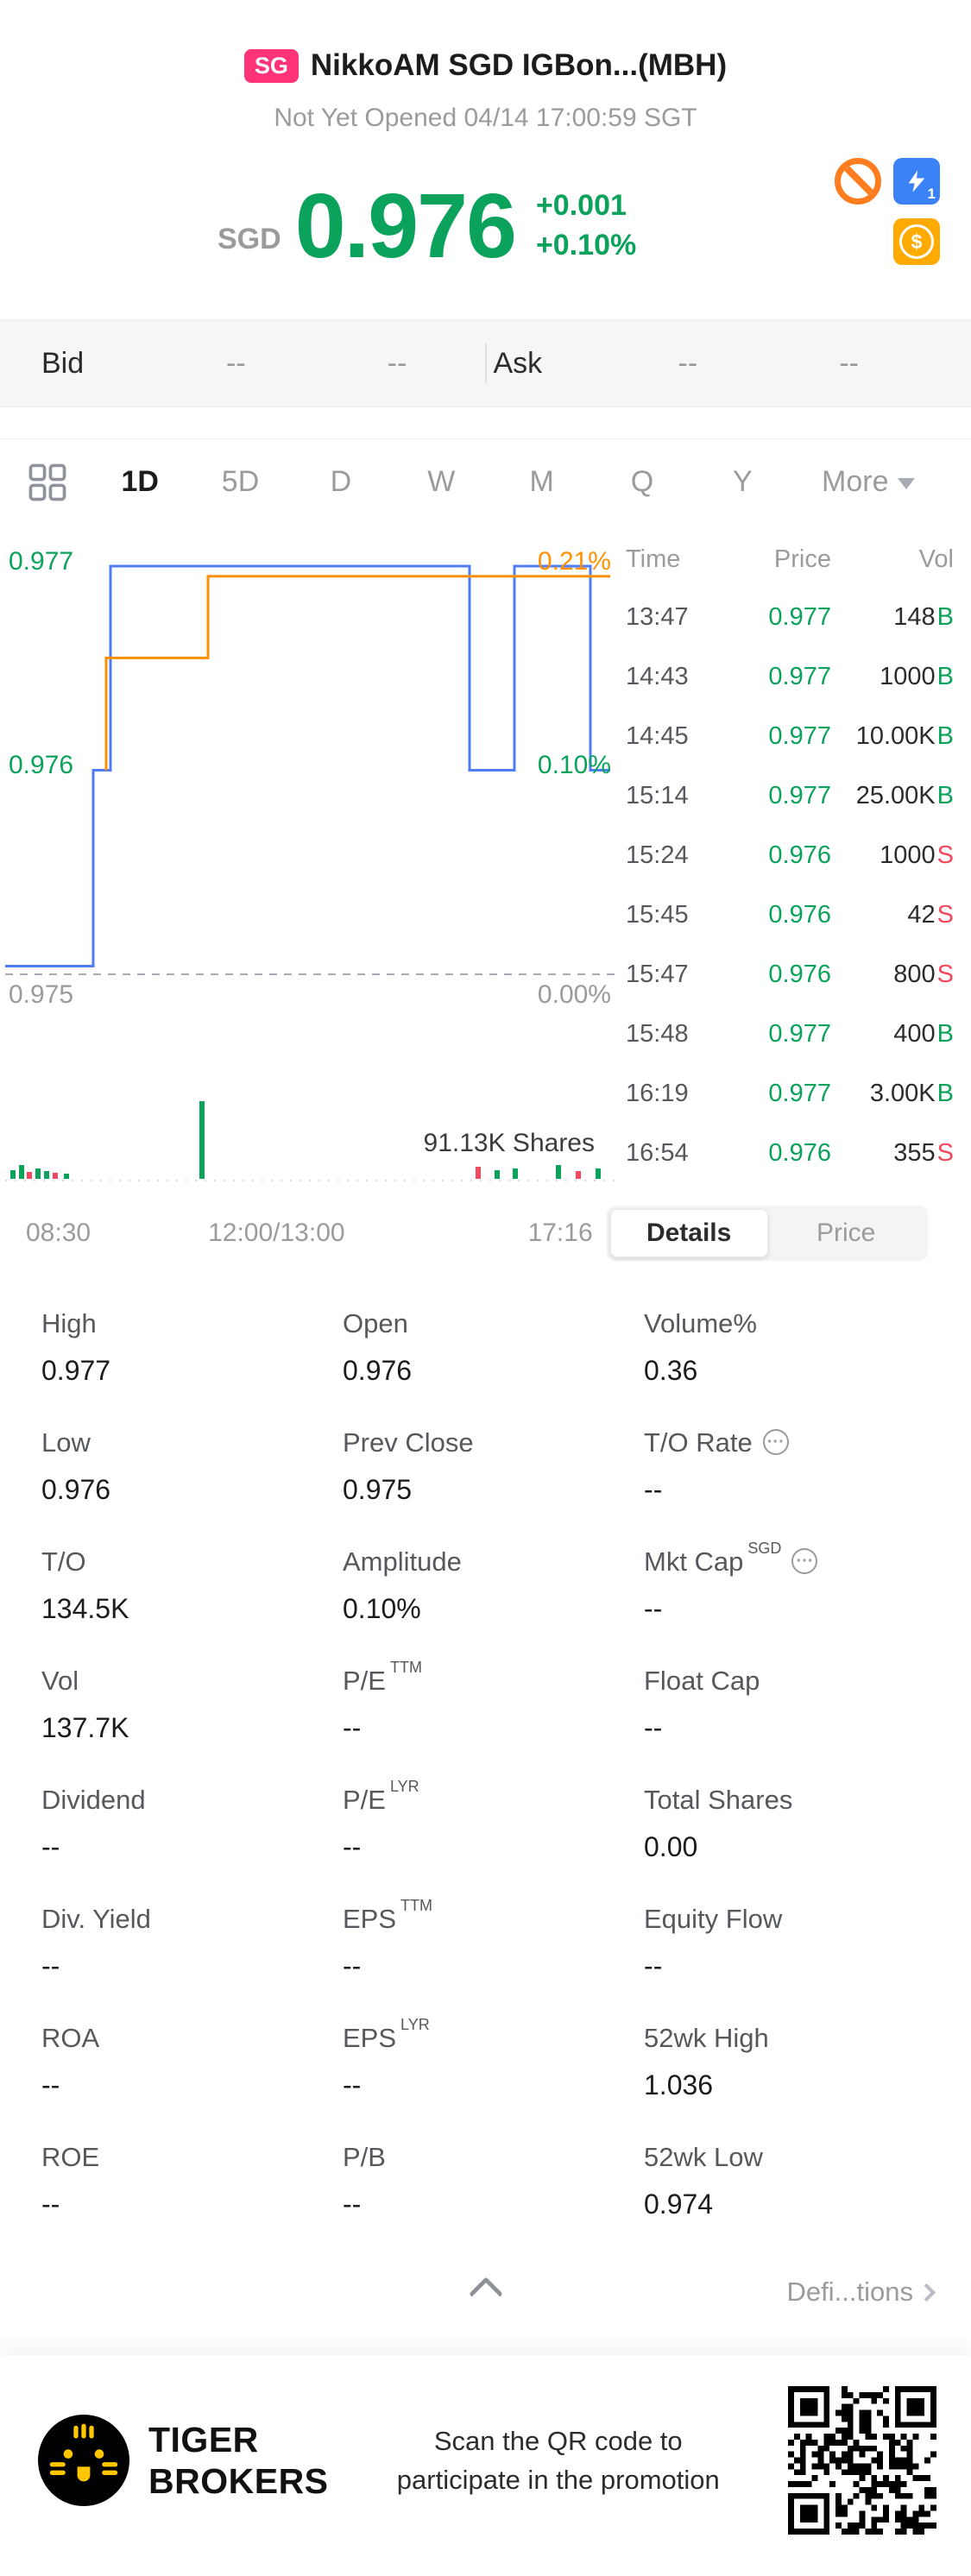  I want to click on trade-vol-value: 10.00K, so click(896, 736).